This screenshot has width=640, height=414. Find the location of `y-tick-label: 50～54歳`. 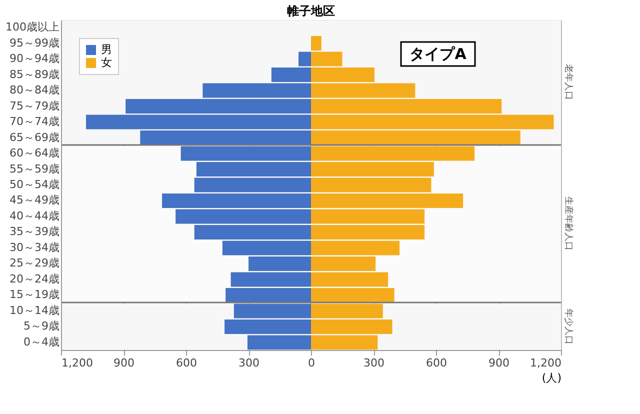

y-tick-label: 50～54歳 is located at coordinates (35, 184).